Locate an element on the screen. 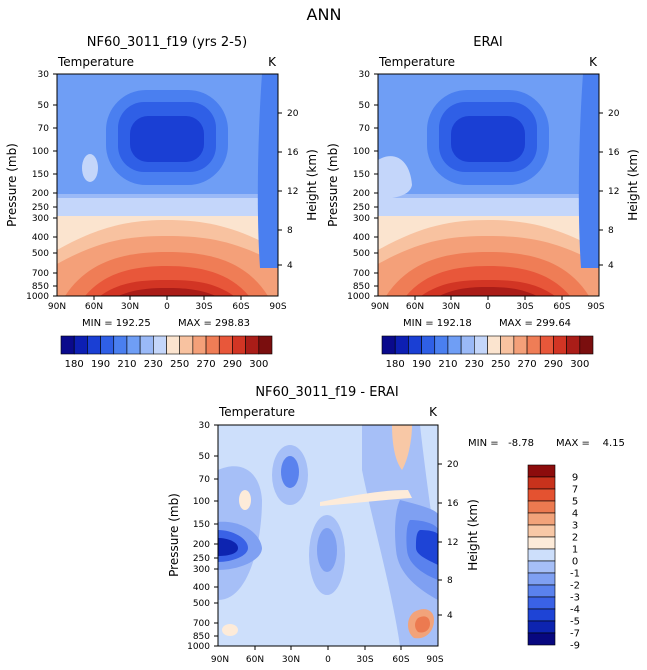 Image resolution: width=647 pixels, height=670 pixels. colorbar-label: 0 is located at coordinates (575, 562).